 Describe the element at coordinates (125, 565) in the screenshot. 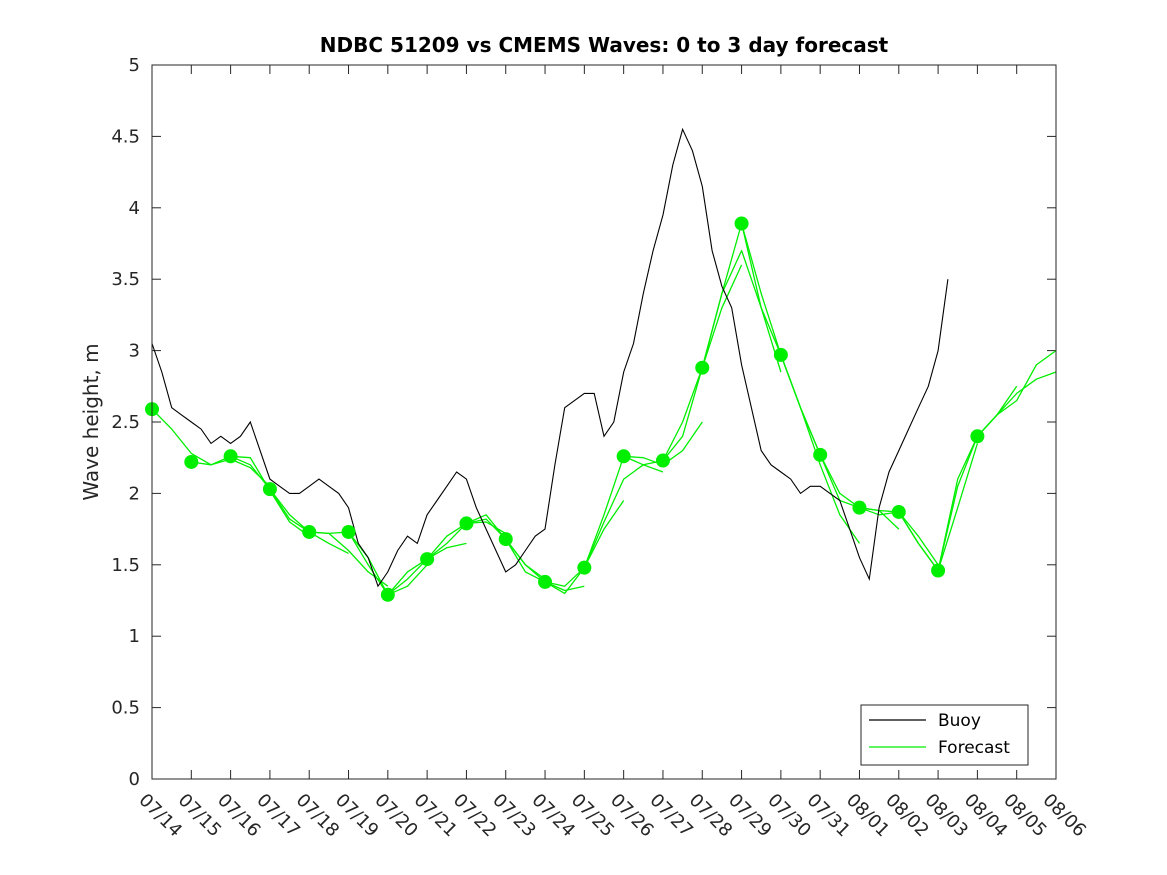

I see `y-tick-label: 1.5` at that location.